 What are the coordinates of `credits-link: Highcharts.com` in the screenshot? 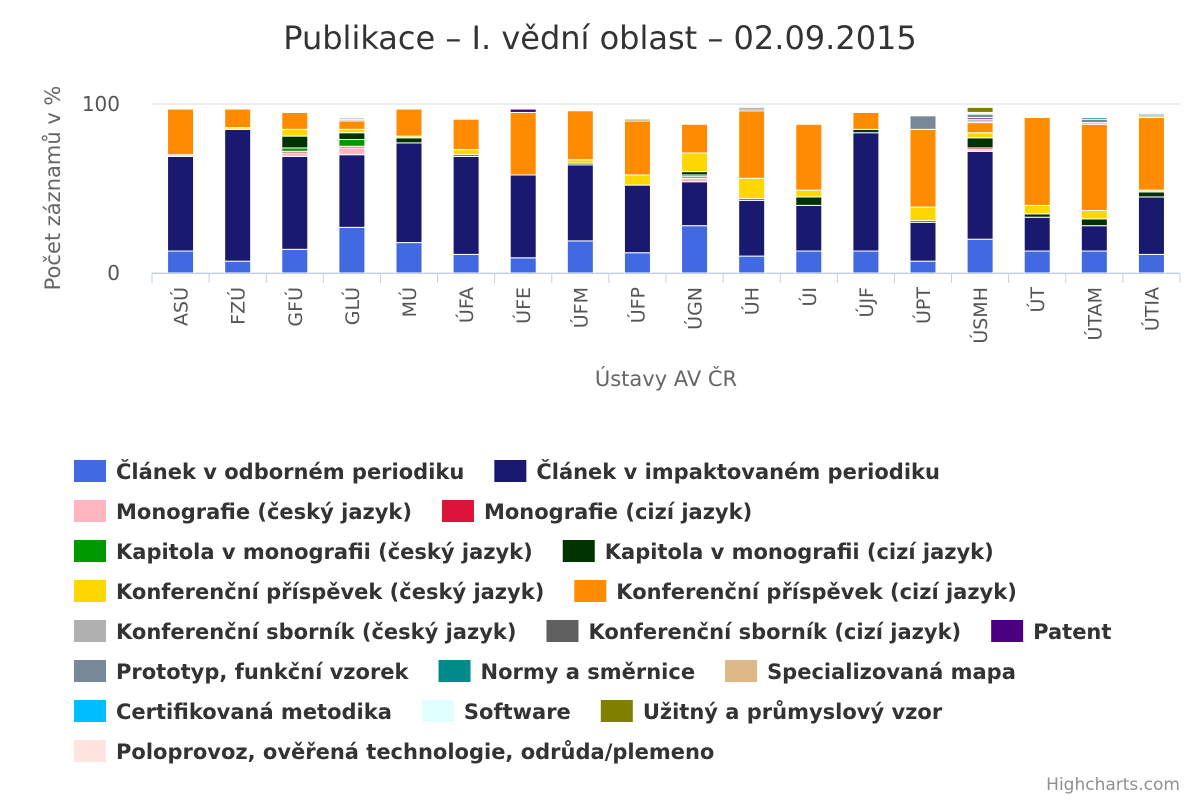 It's located at (1113, 785).